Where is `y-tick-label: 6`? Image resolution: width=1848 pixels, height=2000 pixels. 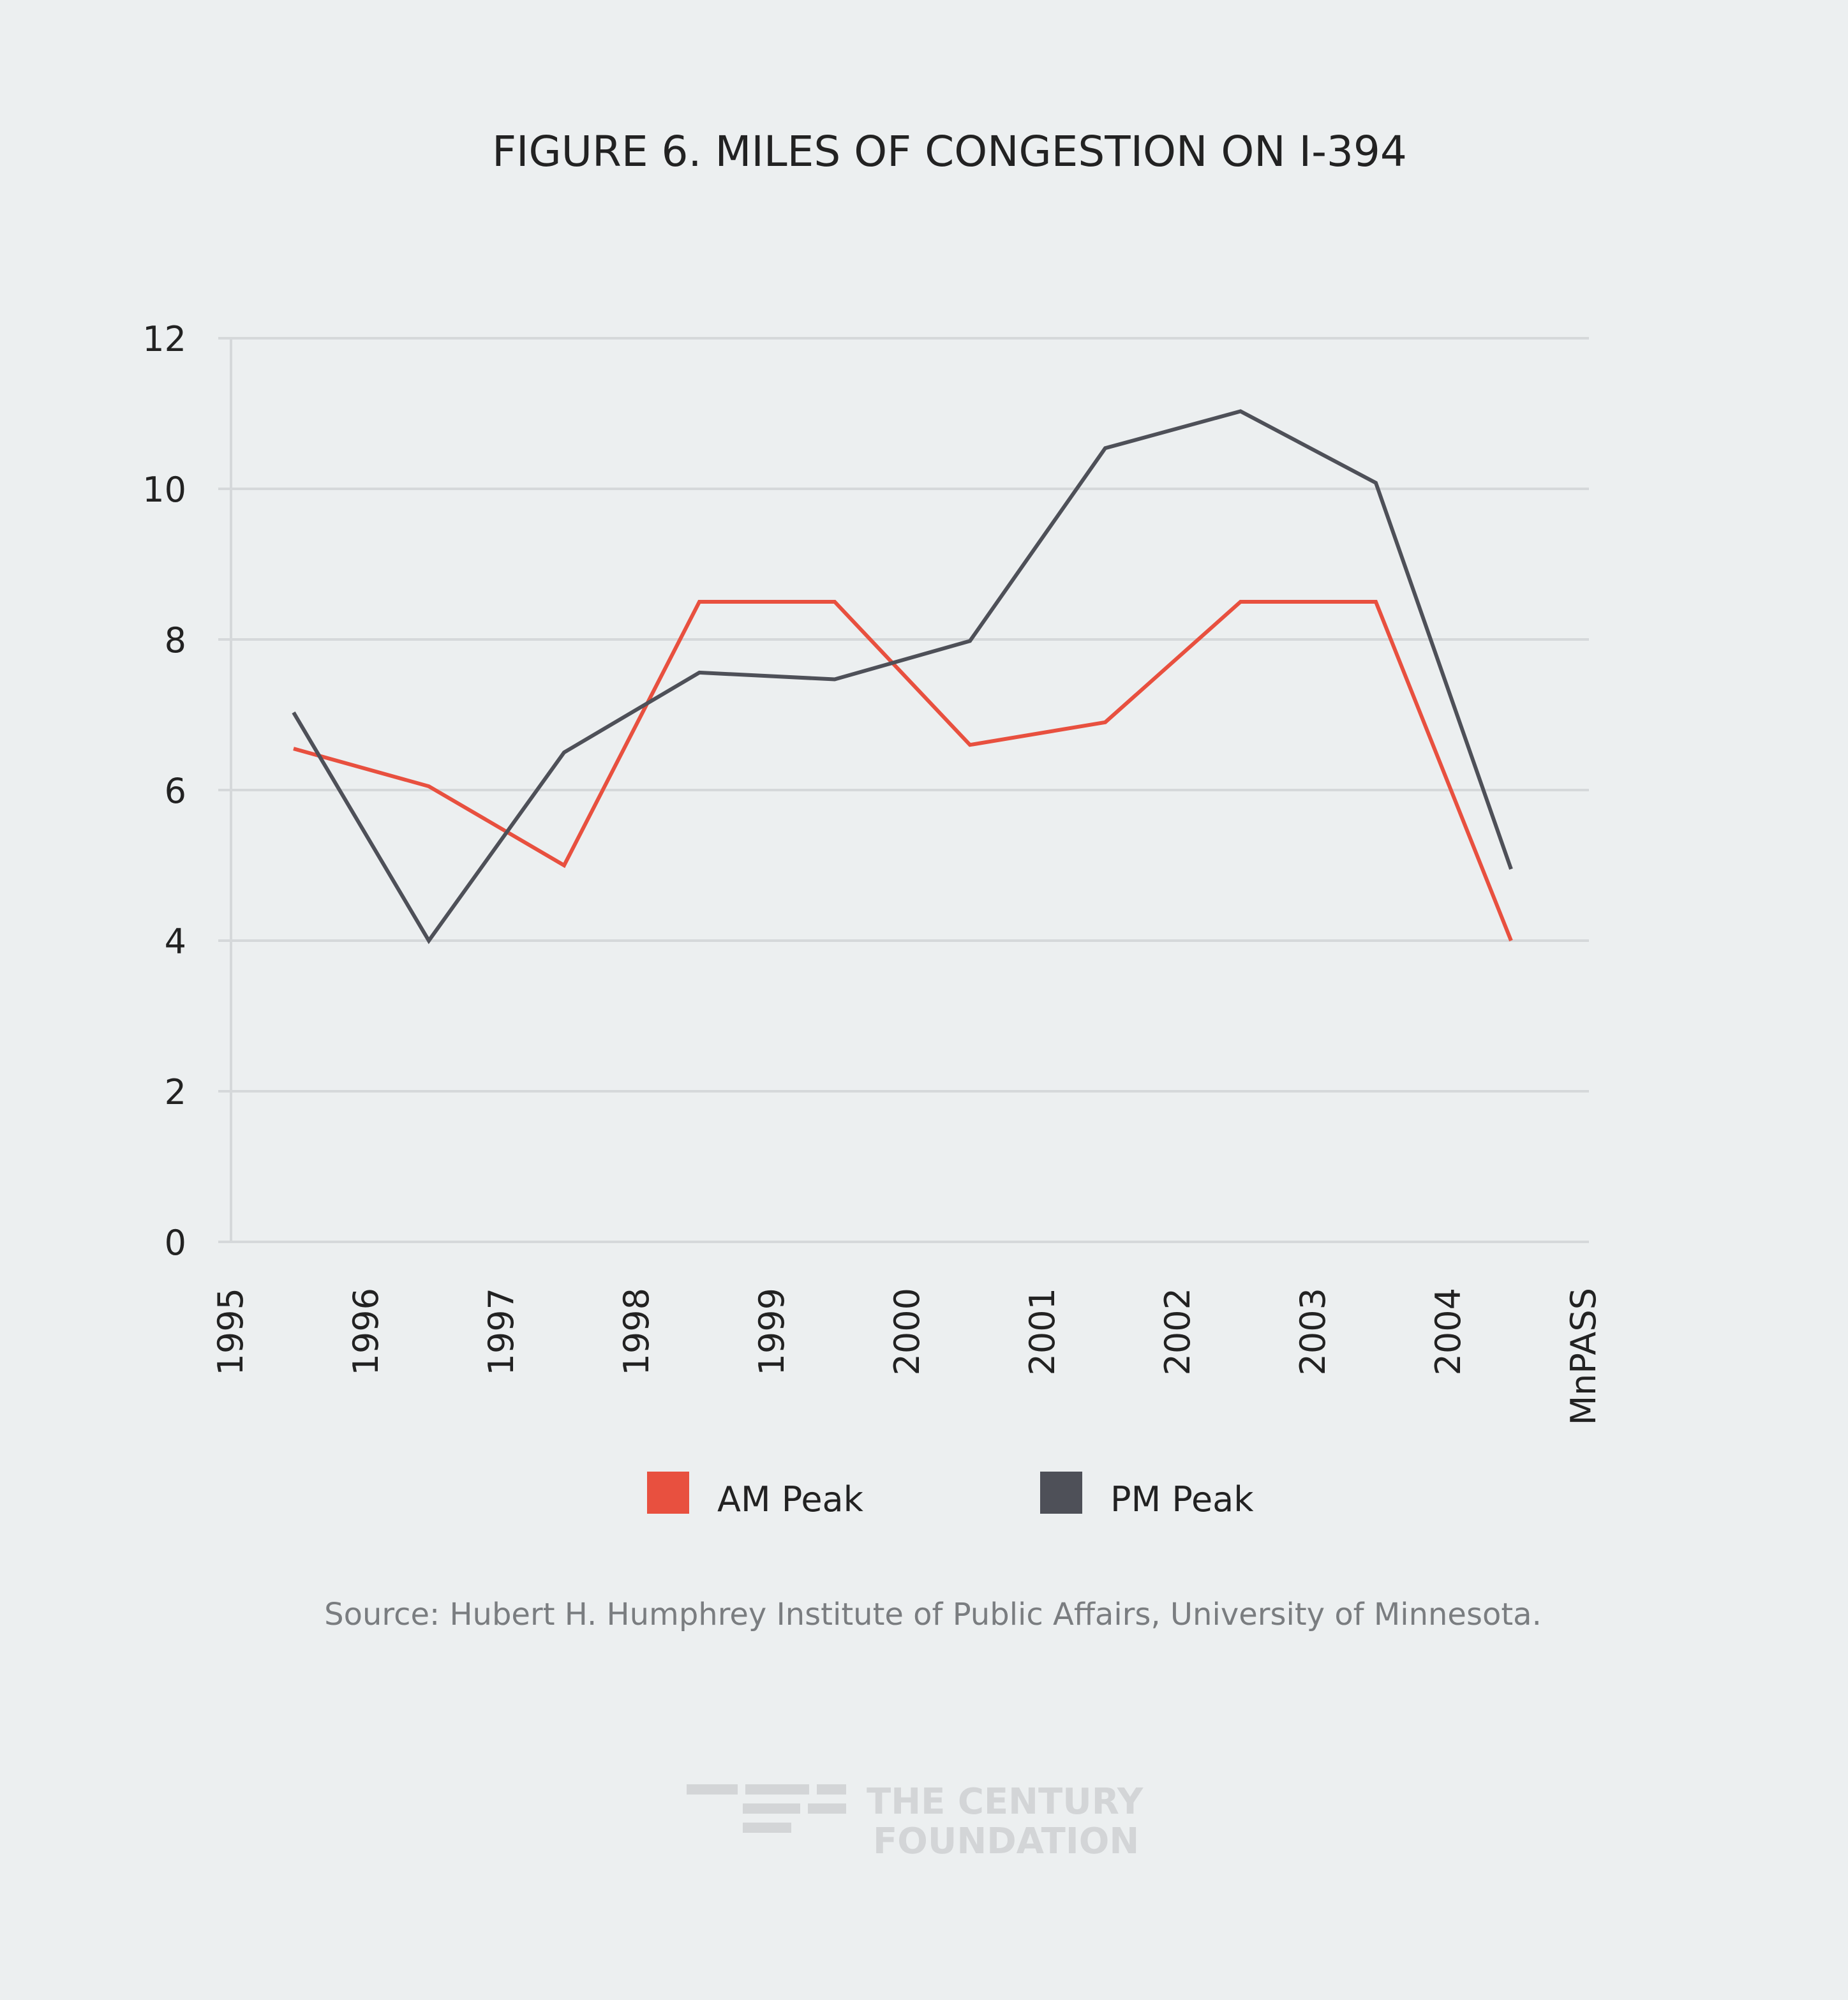
y-tick-label: 6 is located at coordinates (175, 791).